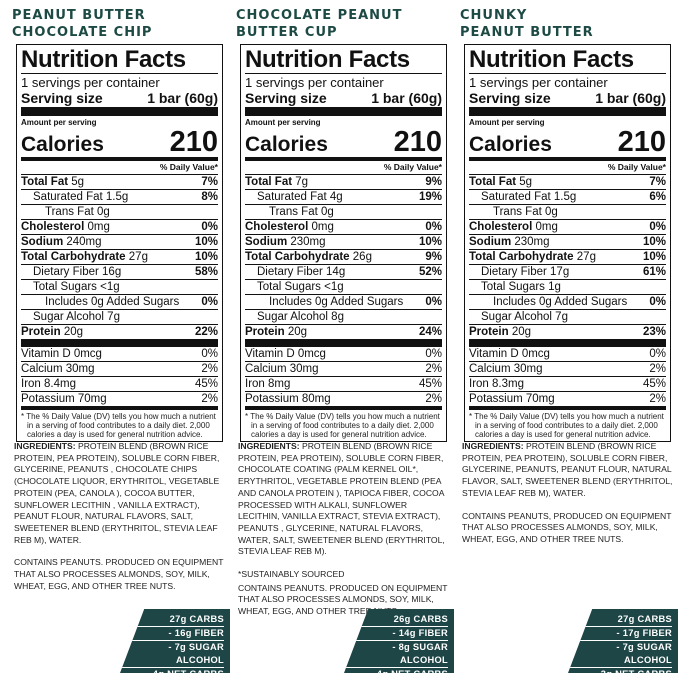  Describe the element at coordinates (308, 242) in the screenshot. I see `nutrient-amount: 230mg` at that location.